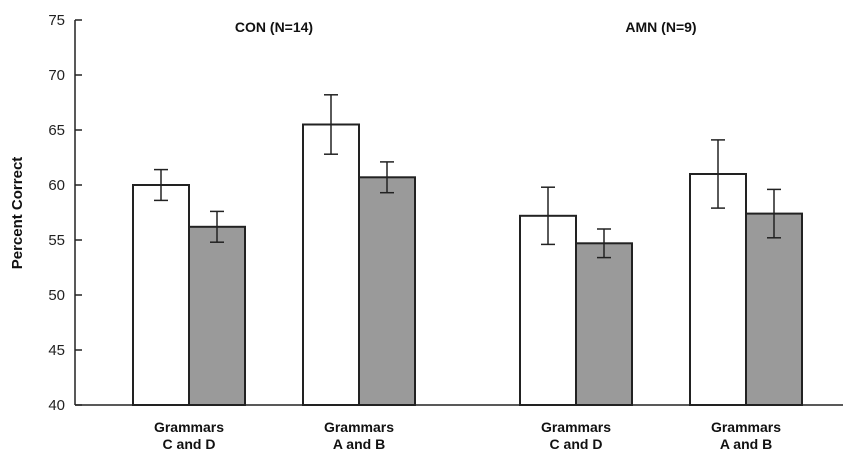 The height and width of the screenshot is (455, 848). I want to click on y-tick-label: 45, so click(56, 350).